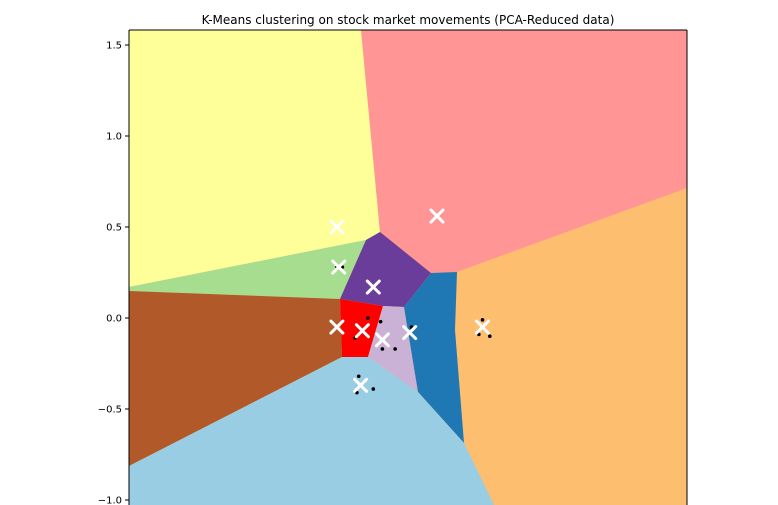 The width and height of the screenshot is (778, 505). What do you see at coordinates (385, 269) in the screenshot?
I see `region-purple` at bounding box center [385, 269].